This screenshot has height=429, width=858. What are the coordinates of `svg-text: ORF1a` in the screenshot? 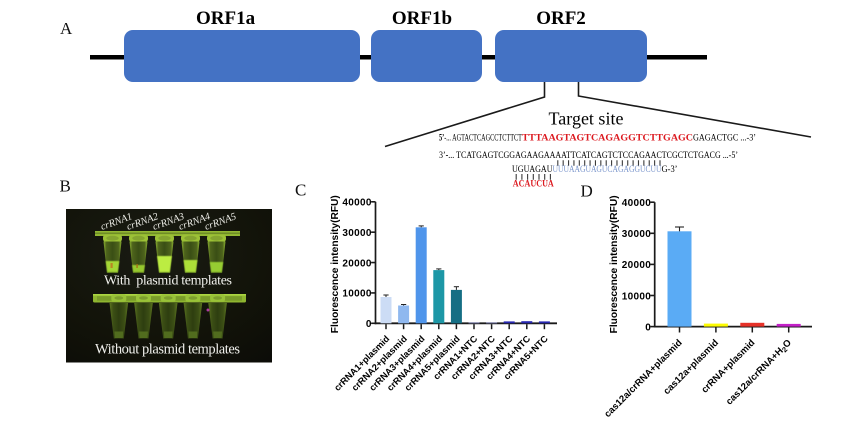 It's located at (226, 18).